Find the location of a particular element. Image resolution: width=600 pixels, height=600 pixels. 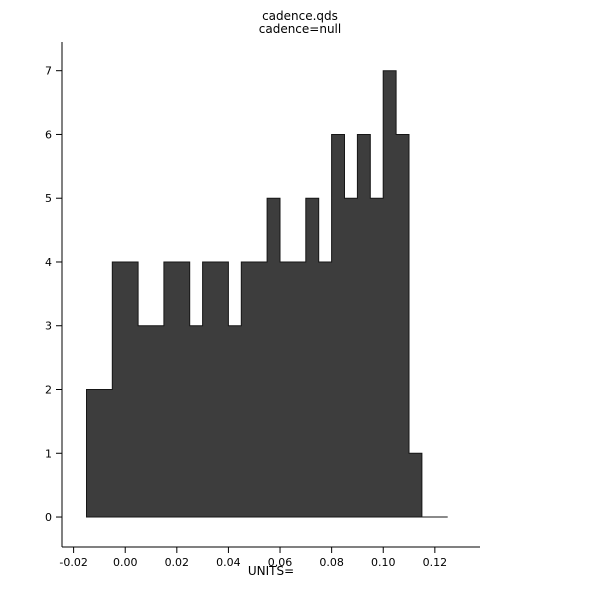

y-tick-label: 0 is located at coordinates (48, 517).